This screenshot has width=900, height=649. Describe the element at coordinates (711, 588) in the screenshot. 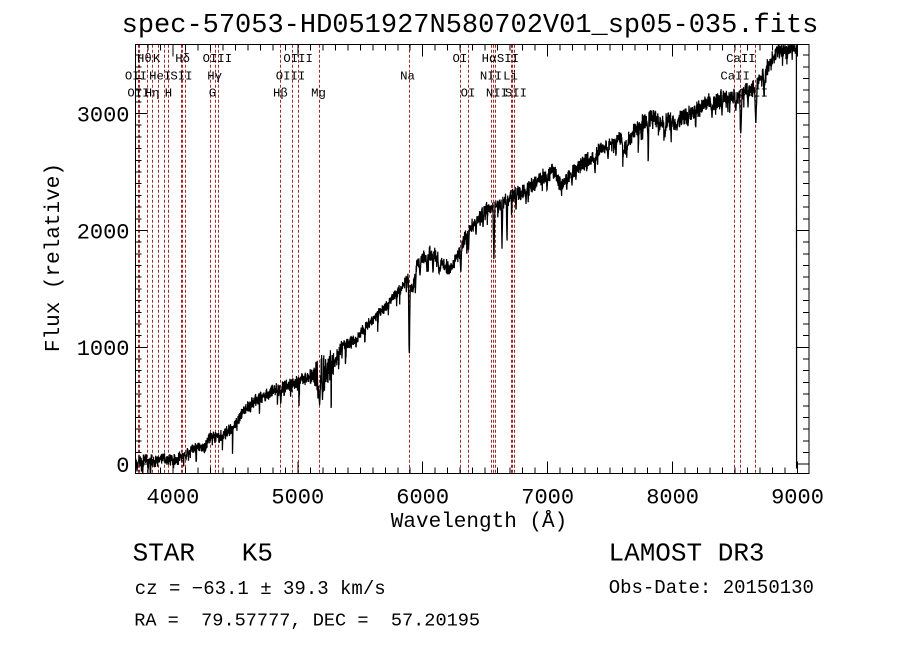

I see `svg-text: Obs-Date: 20150130` at that location.